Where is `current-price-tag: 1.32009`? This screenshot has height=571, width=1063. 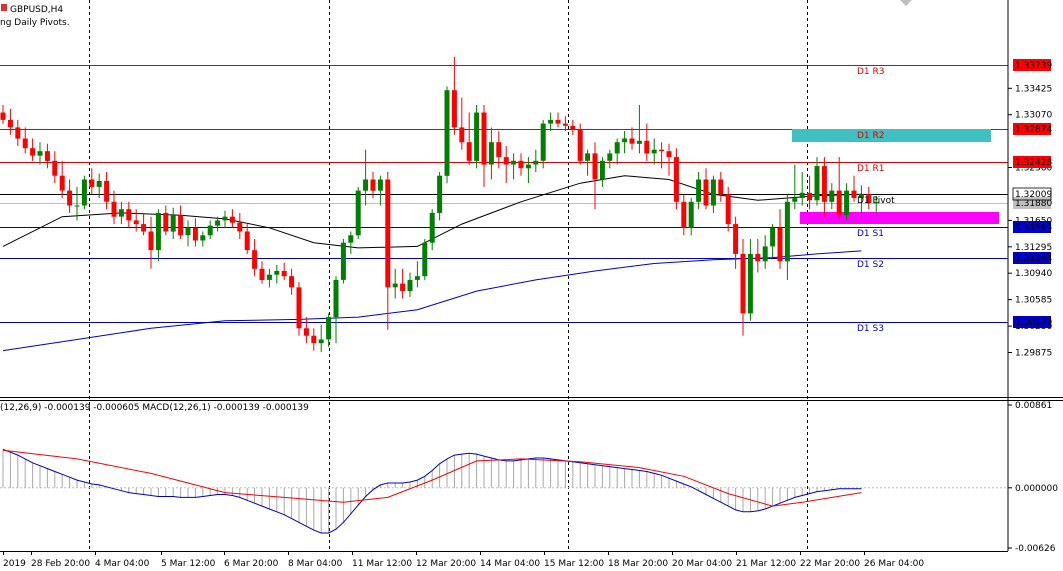 current-price-tag: 1.32009 is located at coordinates (1033, 195).